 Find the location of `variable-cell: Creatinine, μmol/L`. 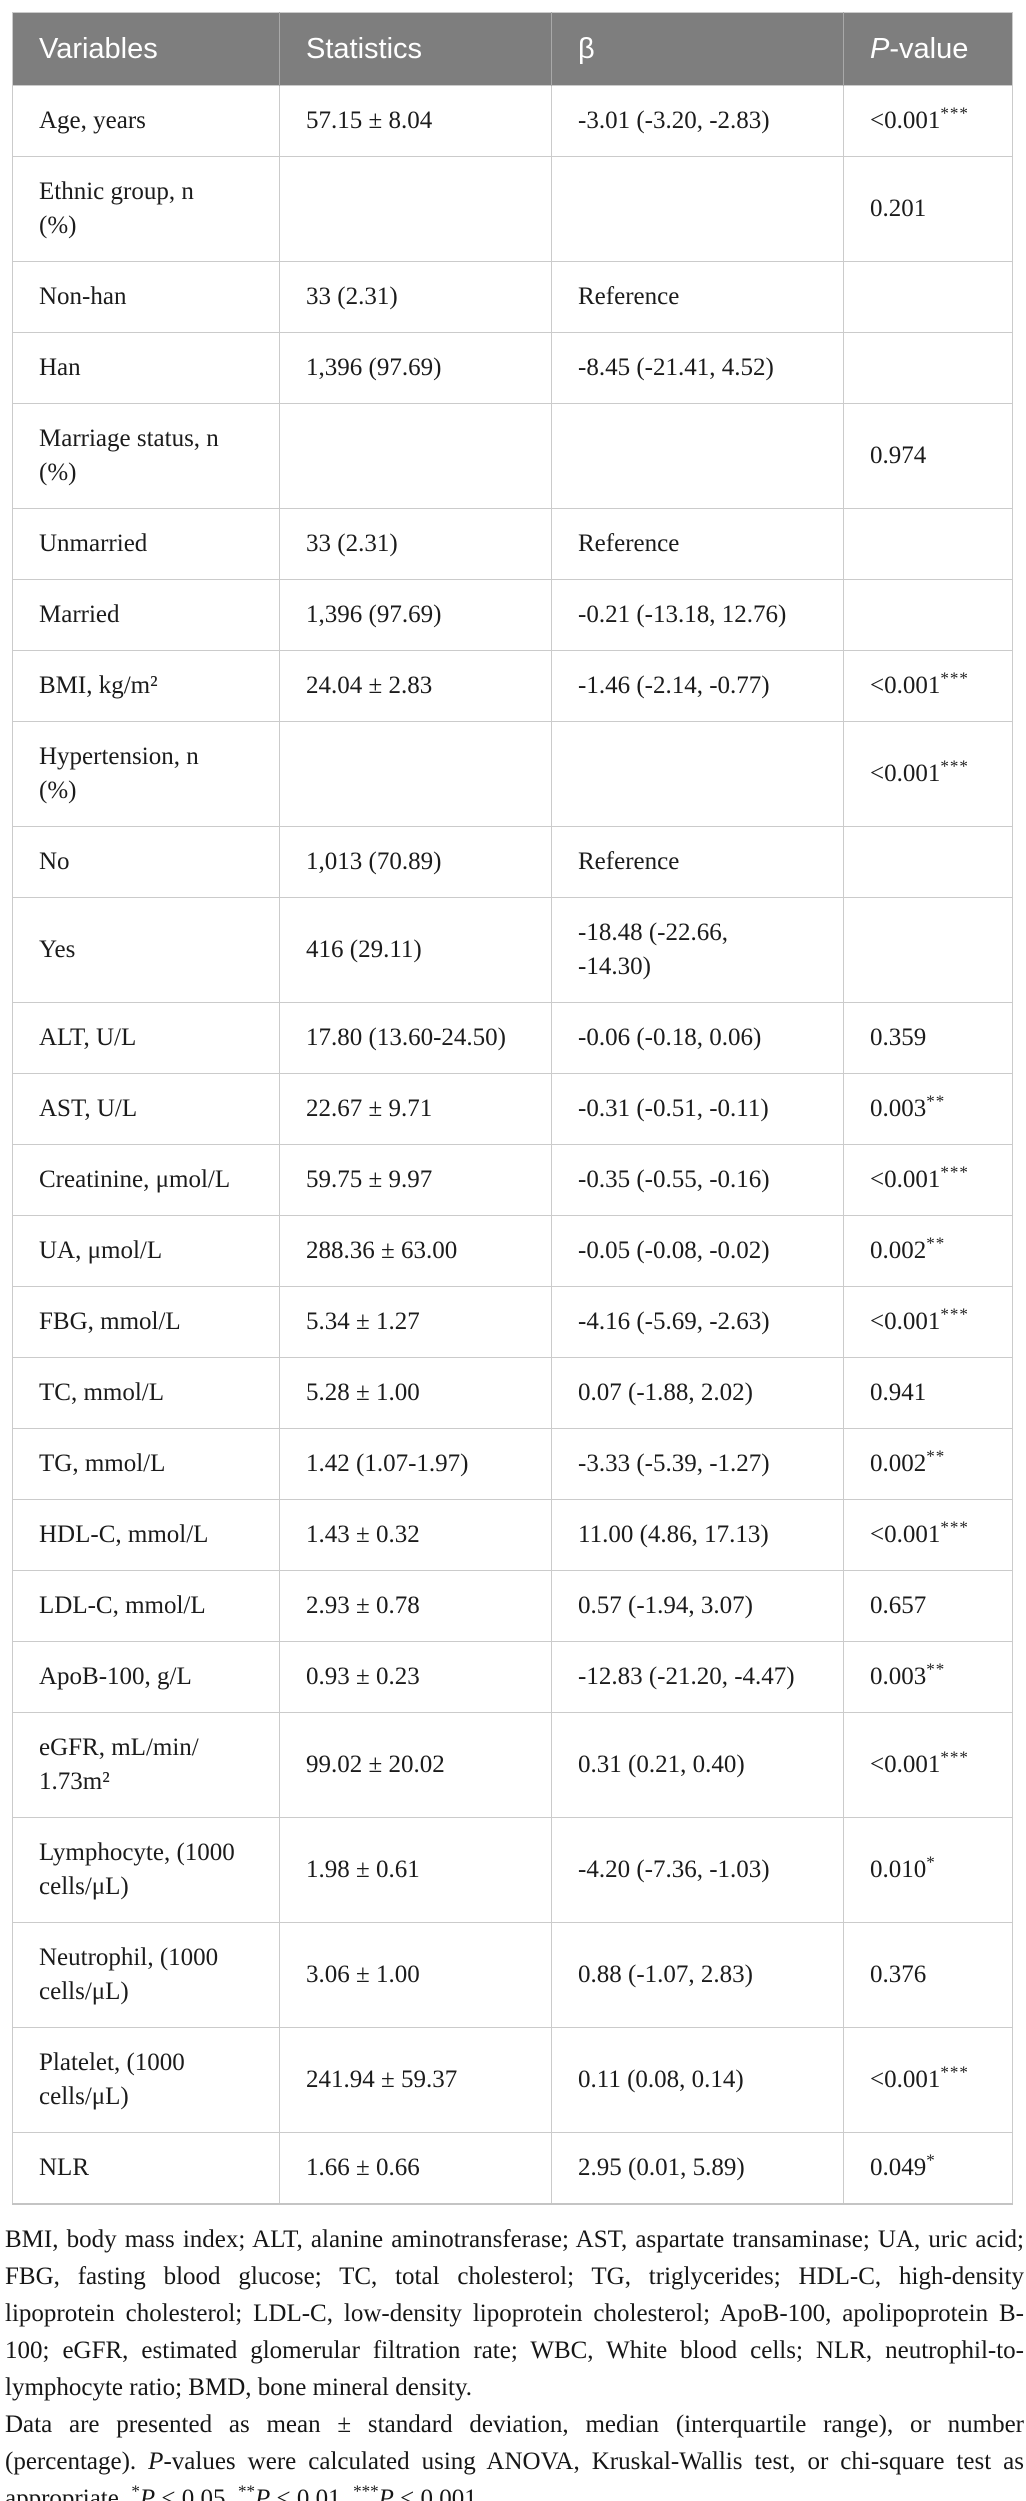

variable-cell: Creatinine, μmol/L is located at coordinates (146, 1180).